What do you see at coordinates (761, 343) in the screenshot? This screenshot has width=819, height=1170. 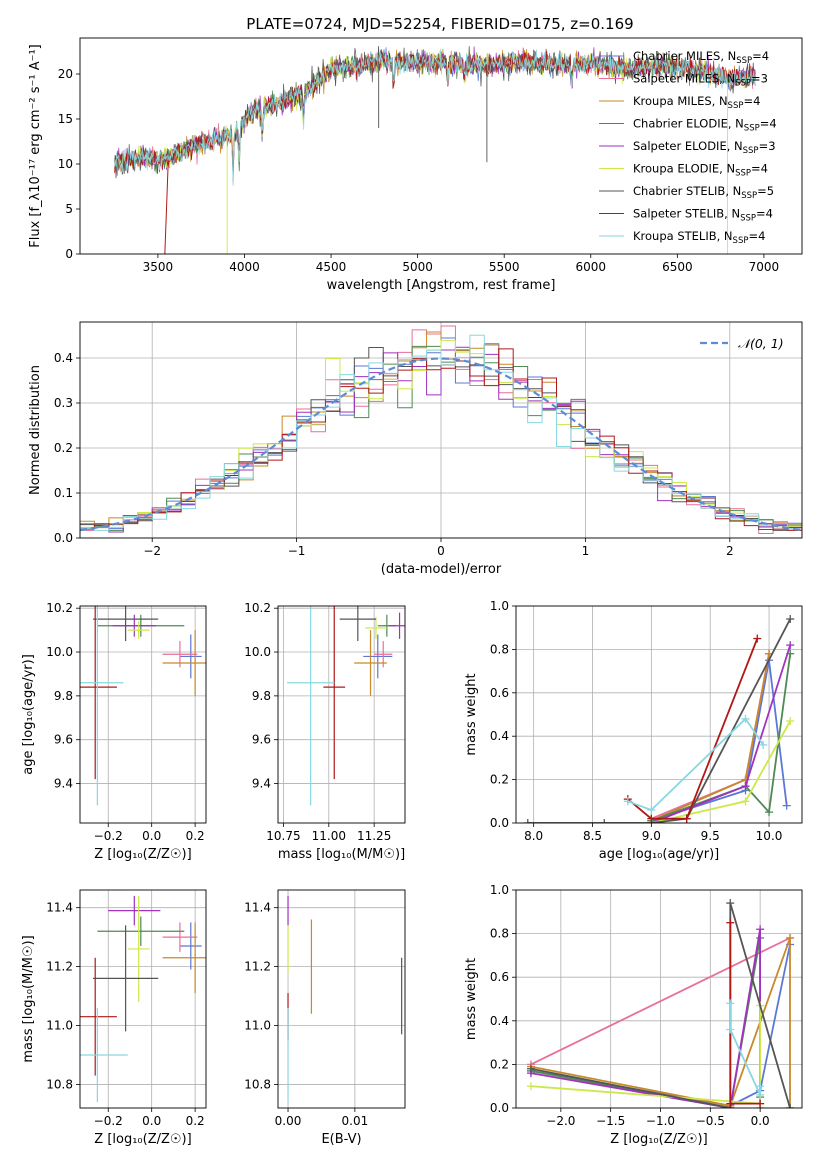 I see `legend-entry: 𝒩(0, 1)` at bounding box center [761, 343].